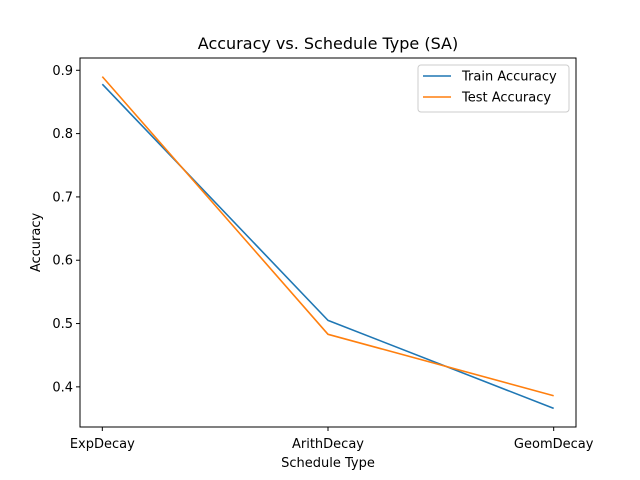 Image resolution: width=640 pixels, height=480 pixels. Describe the element at coordinates (328, 444) in the screenshot. I see `x-tick-label: ArithDecay` at that location.